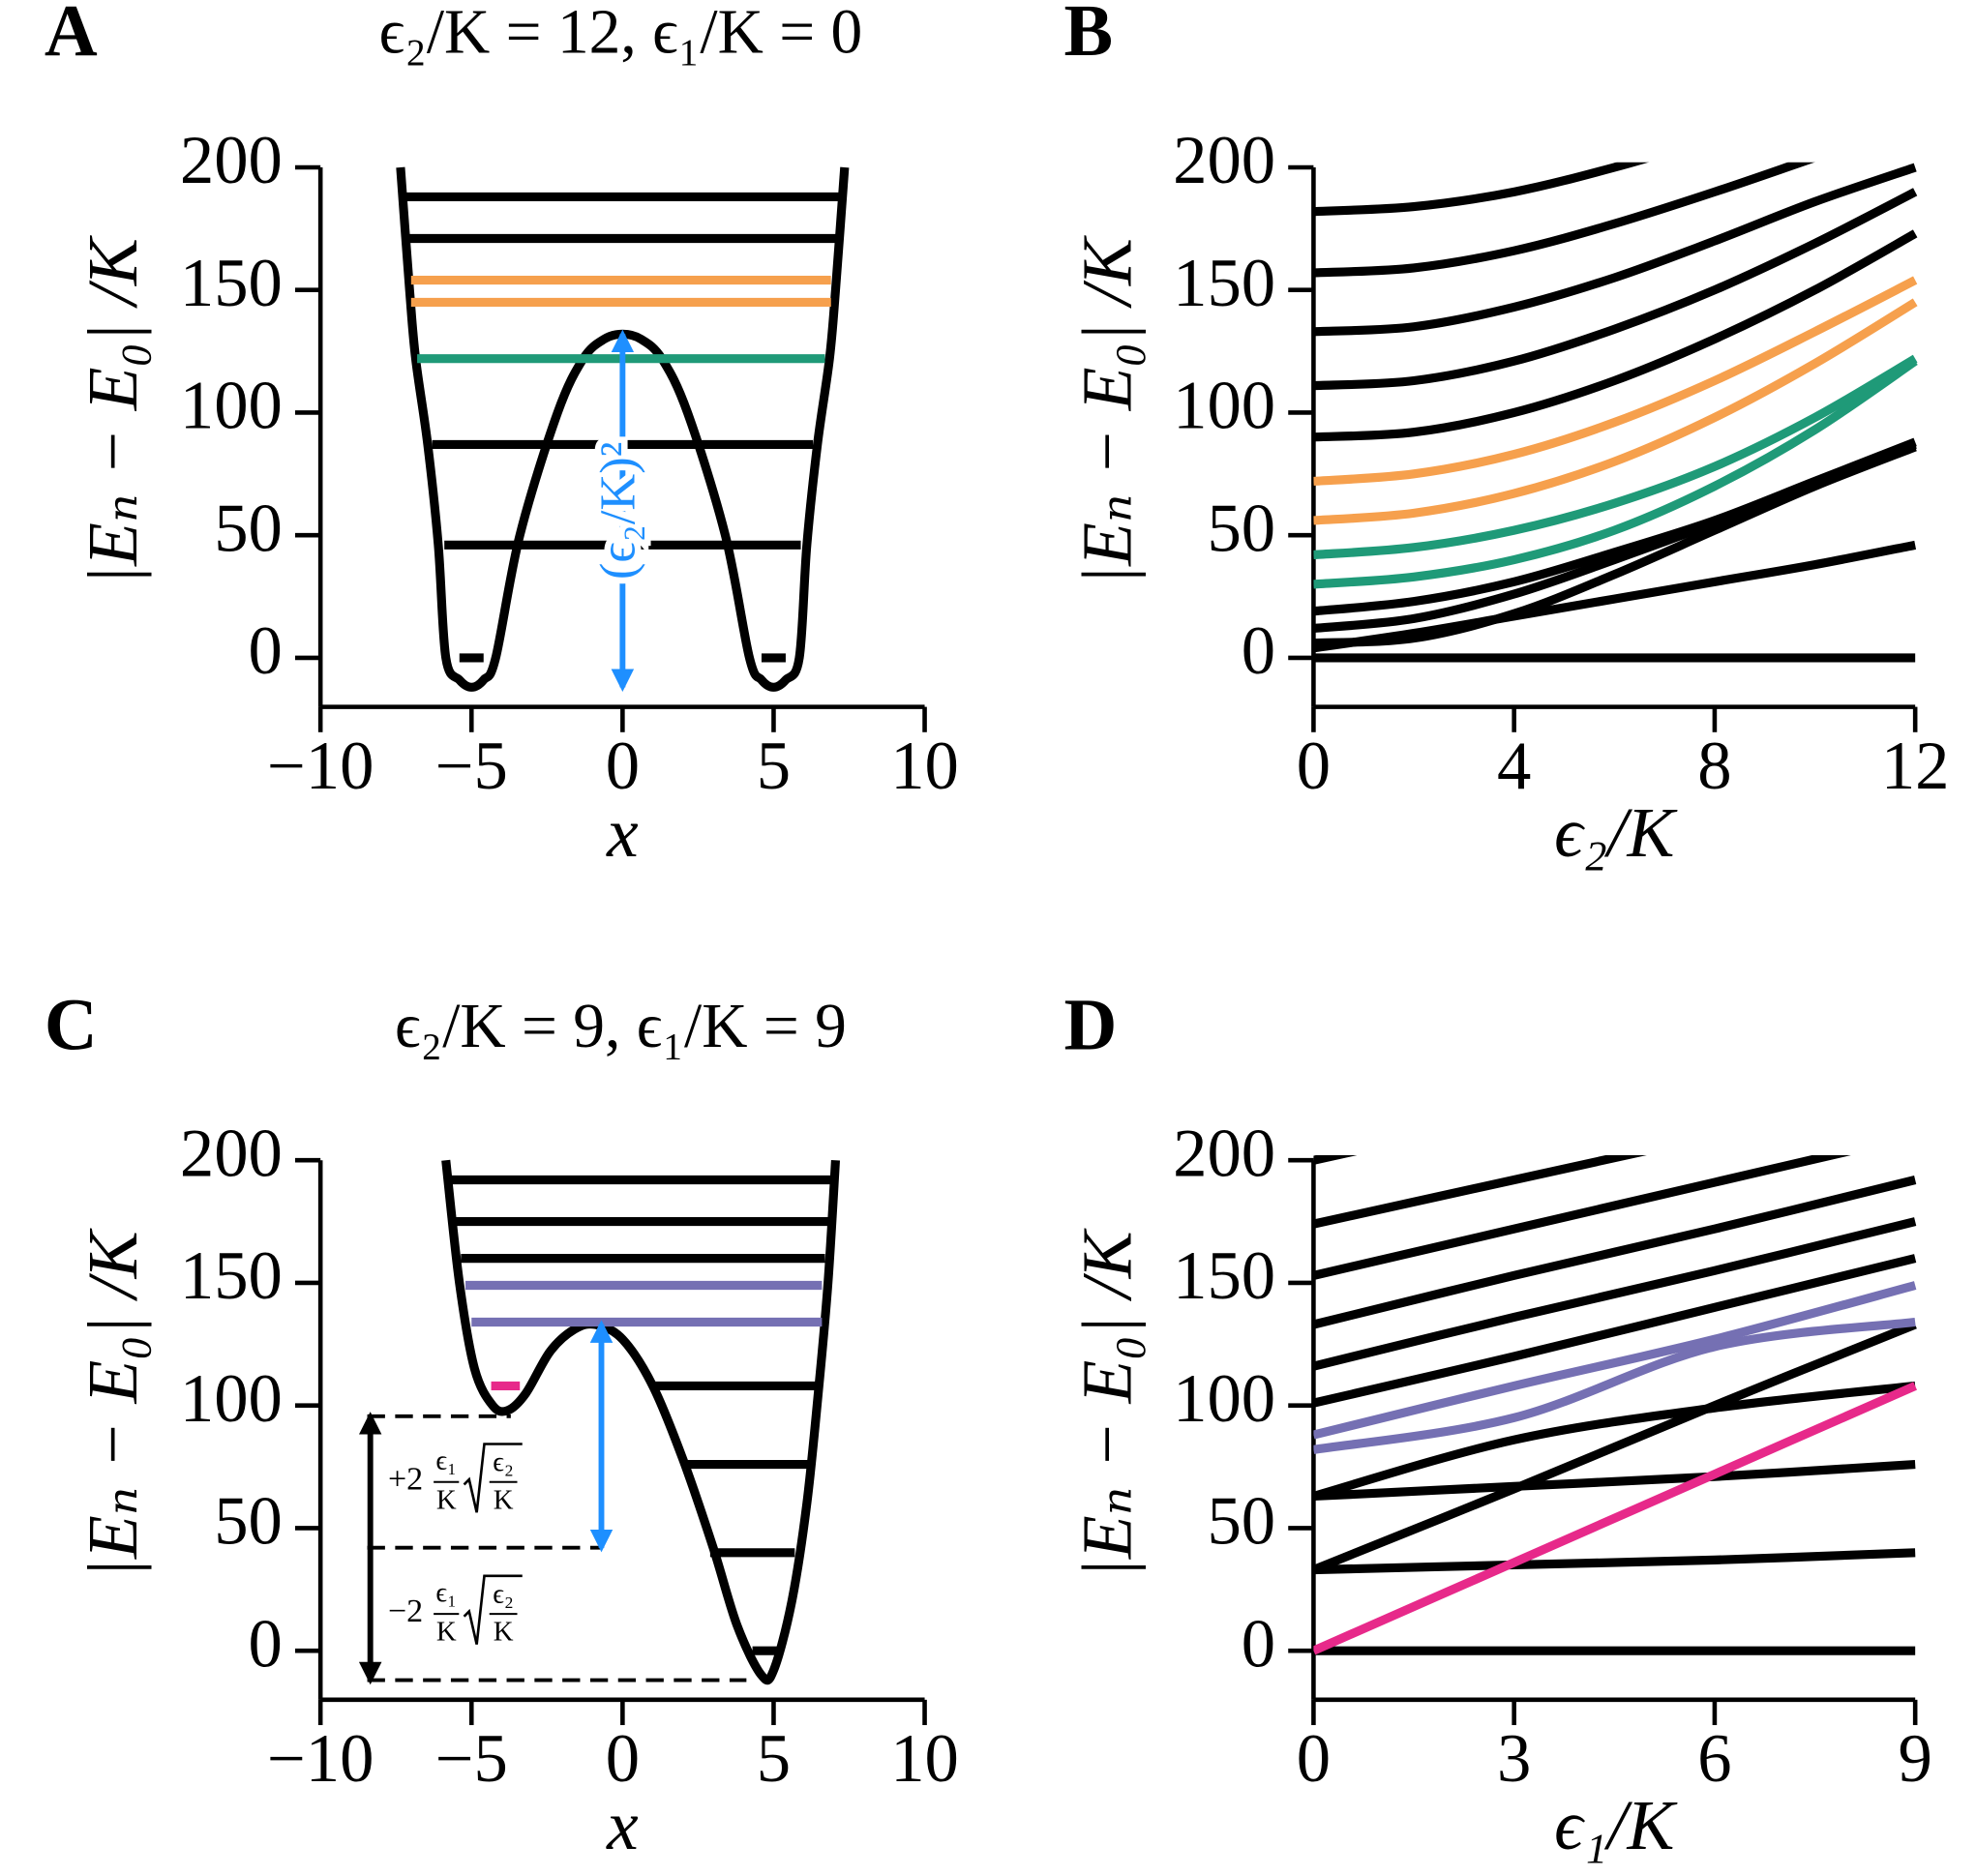 The image size is (1976, 1876). I want to click on x-tick-label: 12, so click(1915, 766).